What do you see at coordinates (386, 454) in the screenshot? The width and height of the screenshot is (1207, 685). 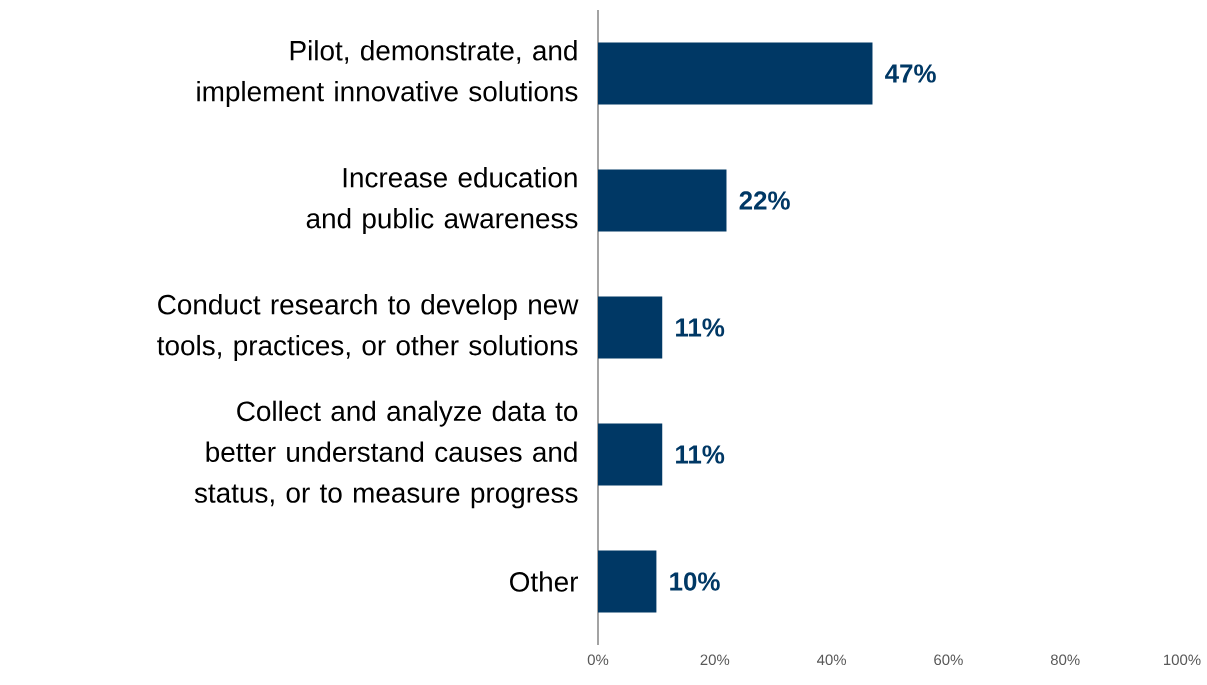 I see `y-tick-label: Collect and analyze data to better understand causes and status, or to measure progress` at bounding box center [386, 454].